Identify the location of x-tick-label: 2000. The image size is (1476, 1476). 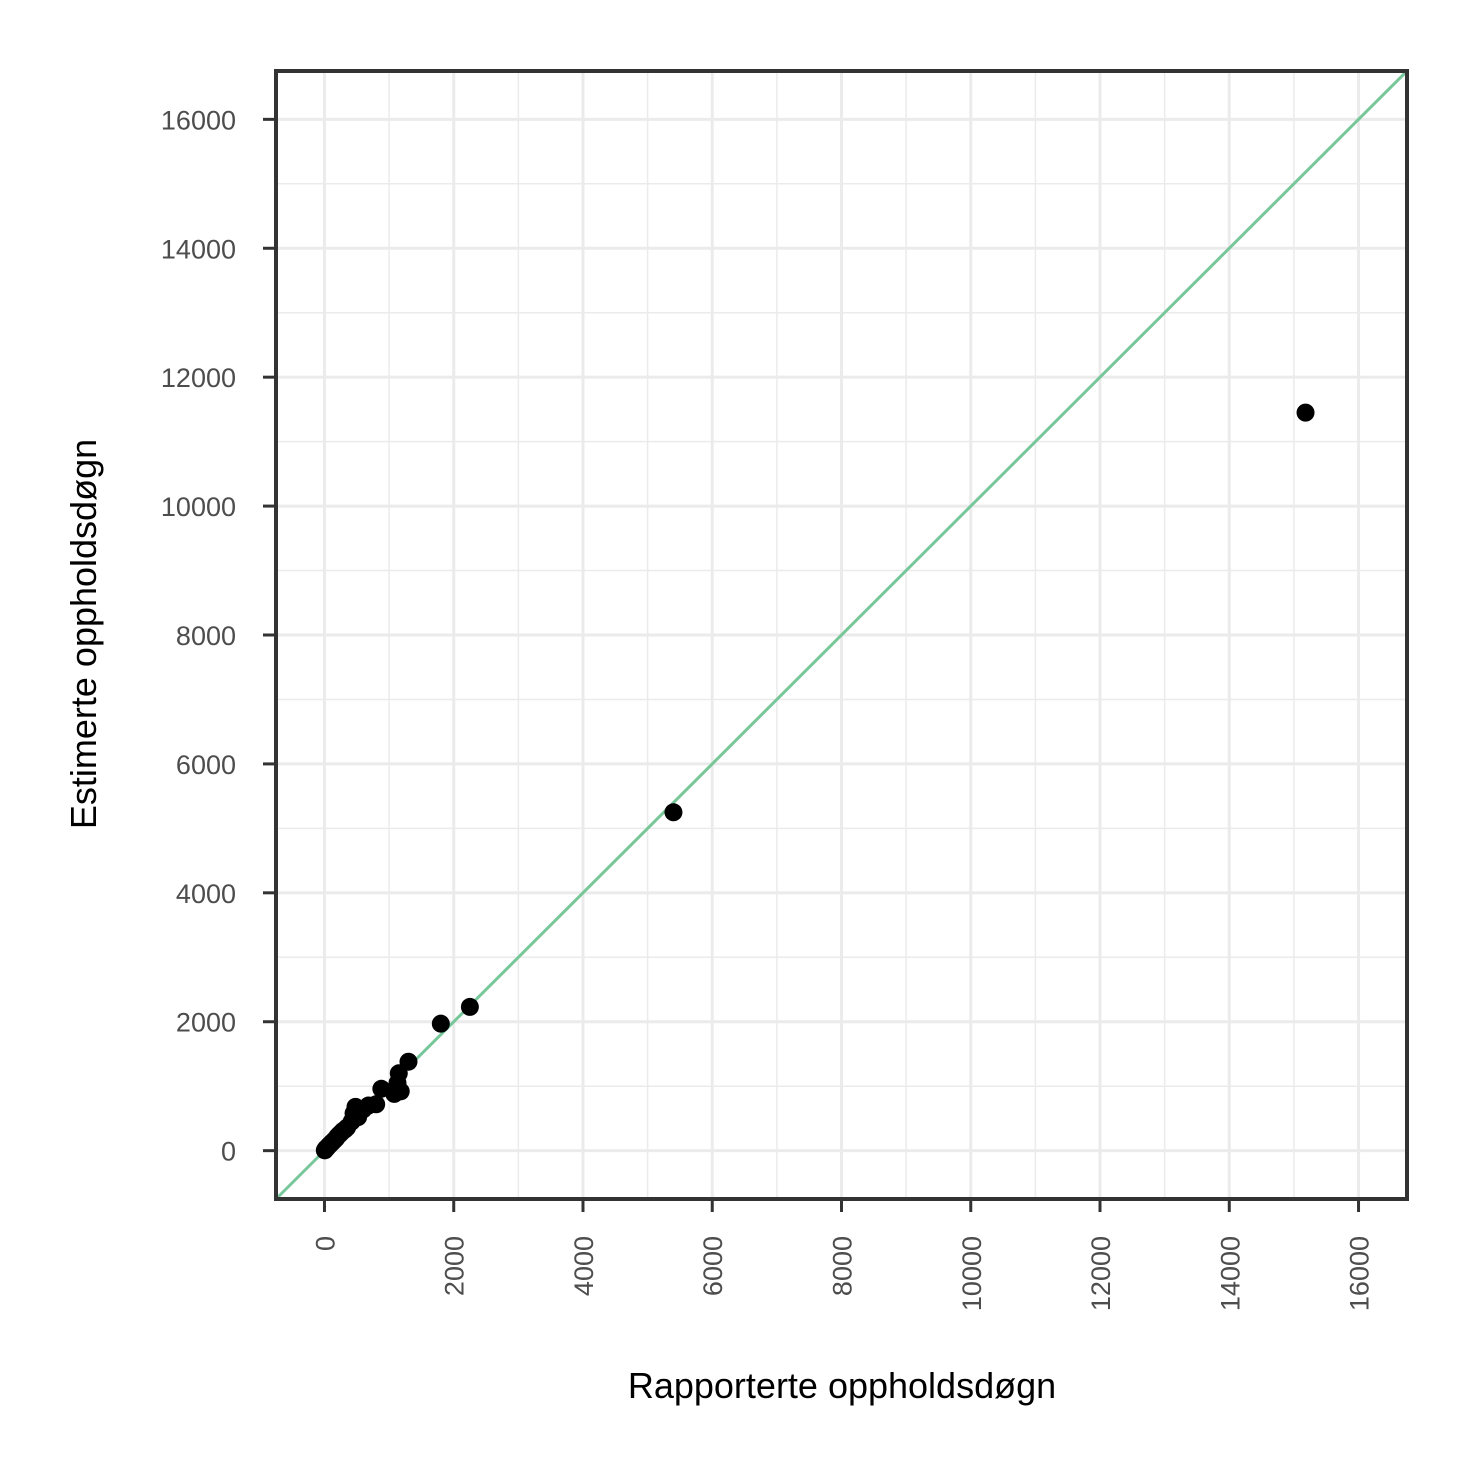
(455, 1266).